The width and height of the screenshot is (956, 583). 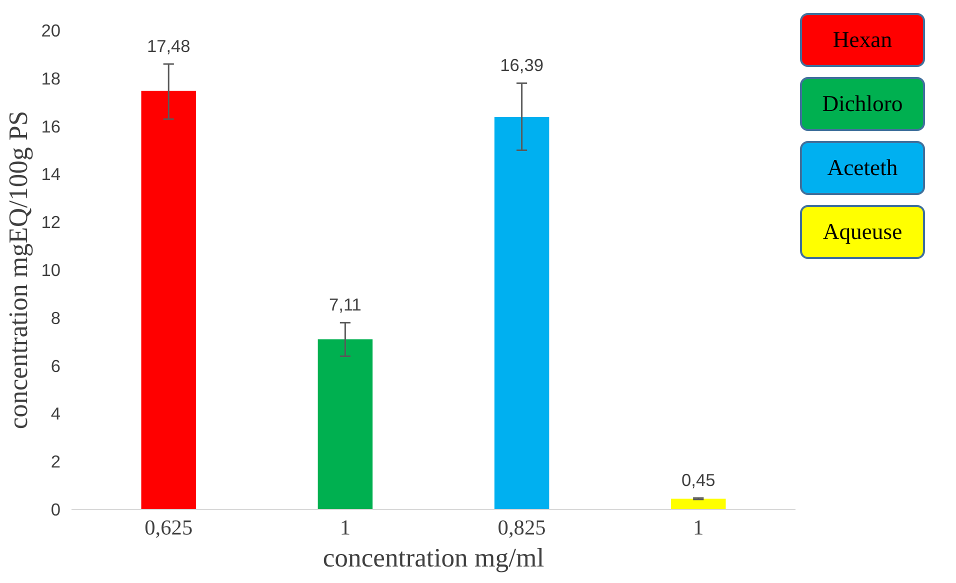 What do you see at coordinates (168, 46) in the screenshot?
I see `data-label: 17,48` at bounding box center [168, 46].